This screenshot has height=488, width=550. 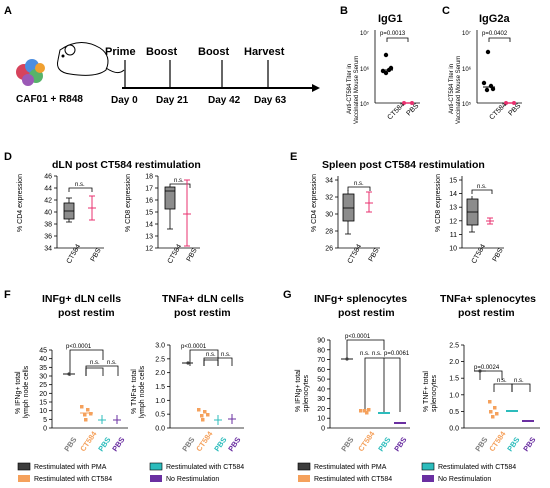 I want to click on panel-g-left-ytick-label: 90, so click(x=321, y=341).